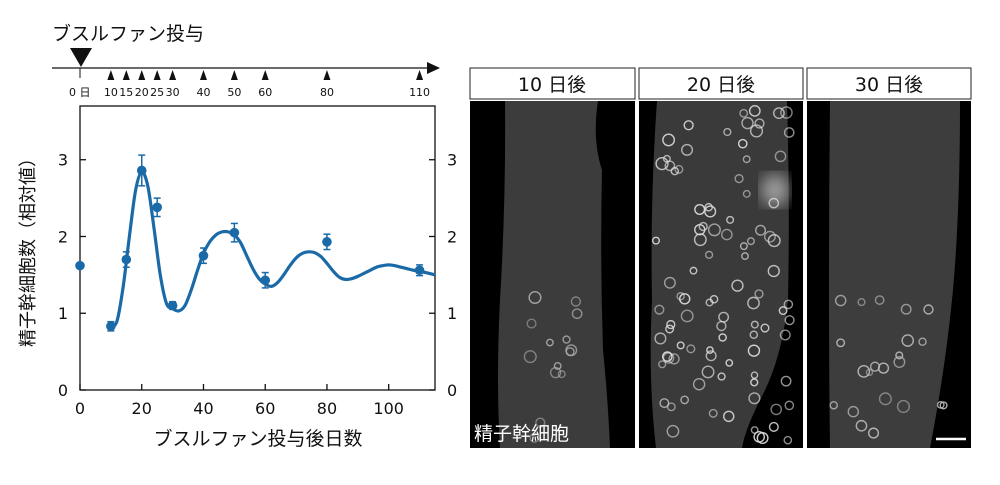 This screenshot has height=485, width=1000. Describe the element at coordinates (157, 92) in the screenshot. I see `timeline-tick-label-4: 25` at that location.